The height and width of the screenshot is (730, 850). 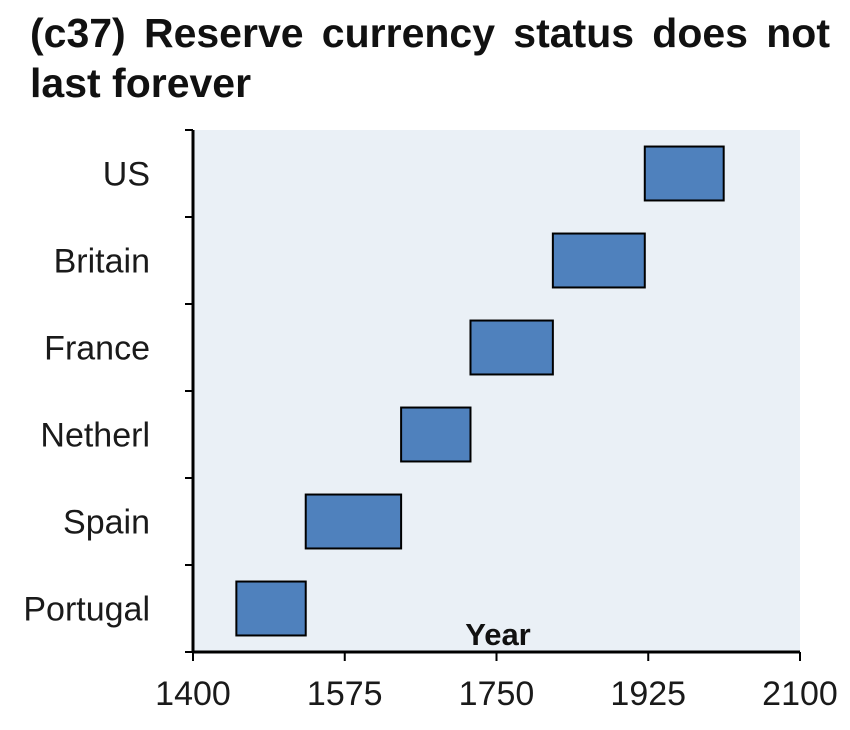 I want to click on x-ticks, so click(x=496, y=656).